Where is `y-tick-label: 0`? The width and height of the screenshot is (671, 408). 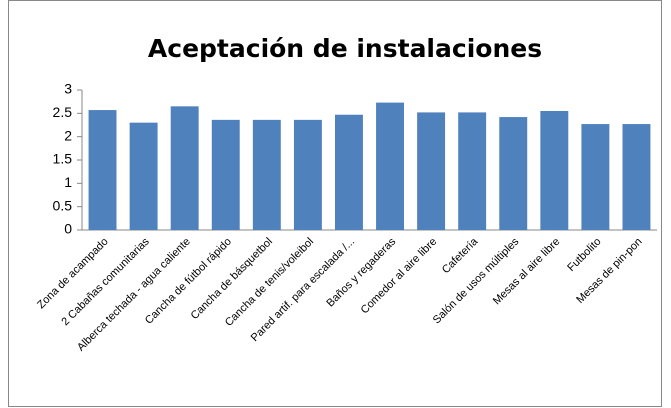
y-tick-label: 0 is located at coordinates (68, 229).